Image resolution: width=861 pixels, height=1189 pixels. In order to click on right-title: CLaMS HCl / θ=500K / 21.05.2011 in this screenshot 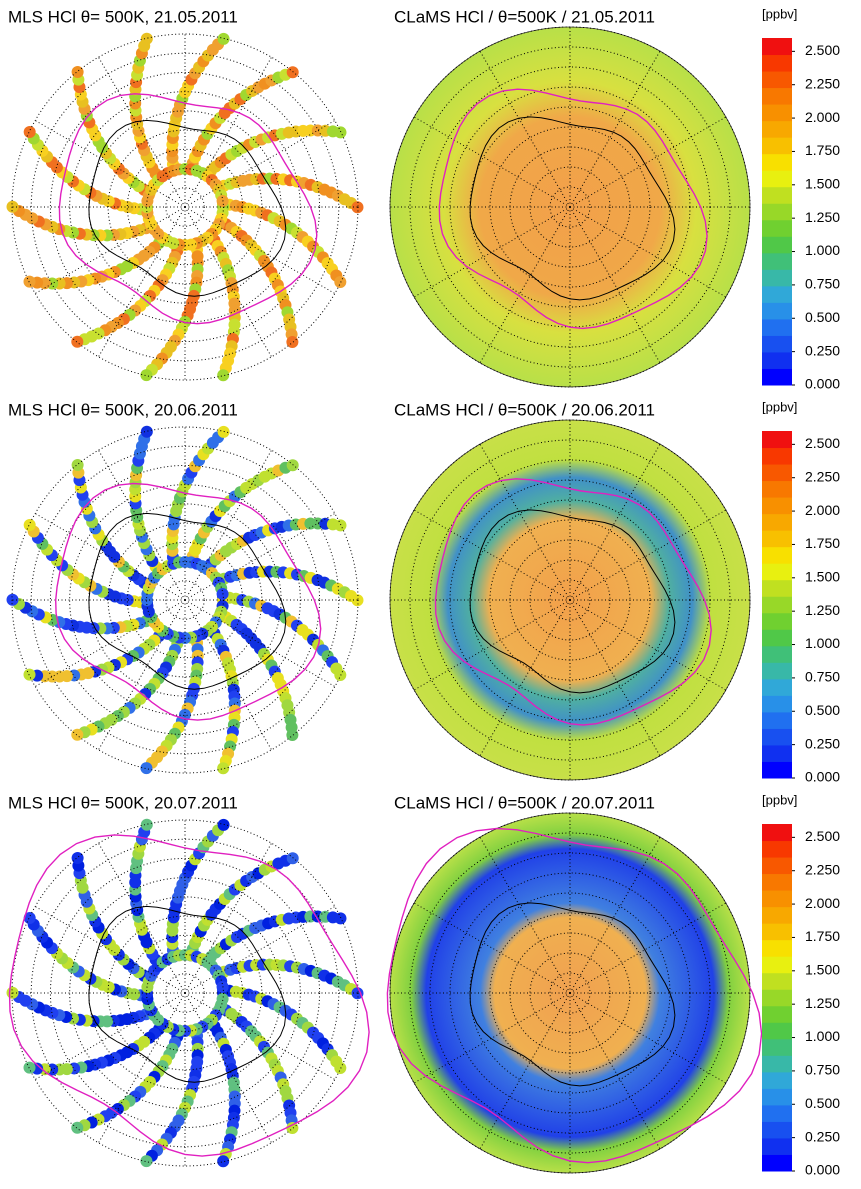, I will do `click(524, 16)`.